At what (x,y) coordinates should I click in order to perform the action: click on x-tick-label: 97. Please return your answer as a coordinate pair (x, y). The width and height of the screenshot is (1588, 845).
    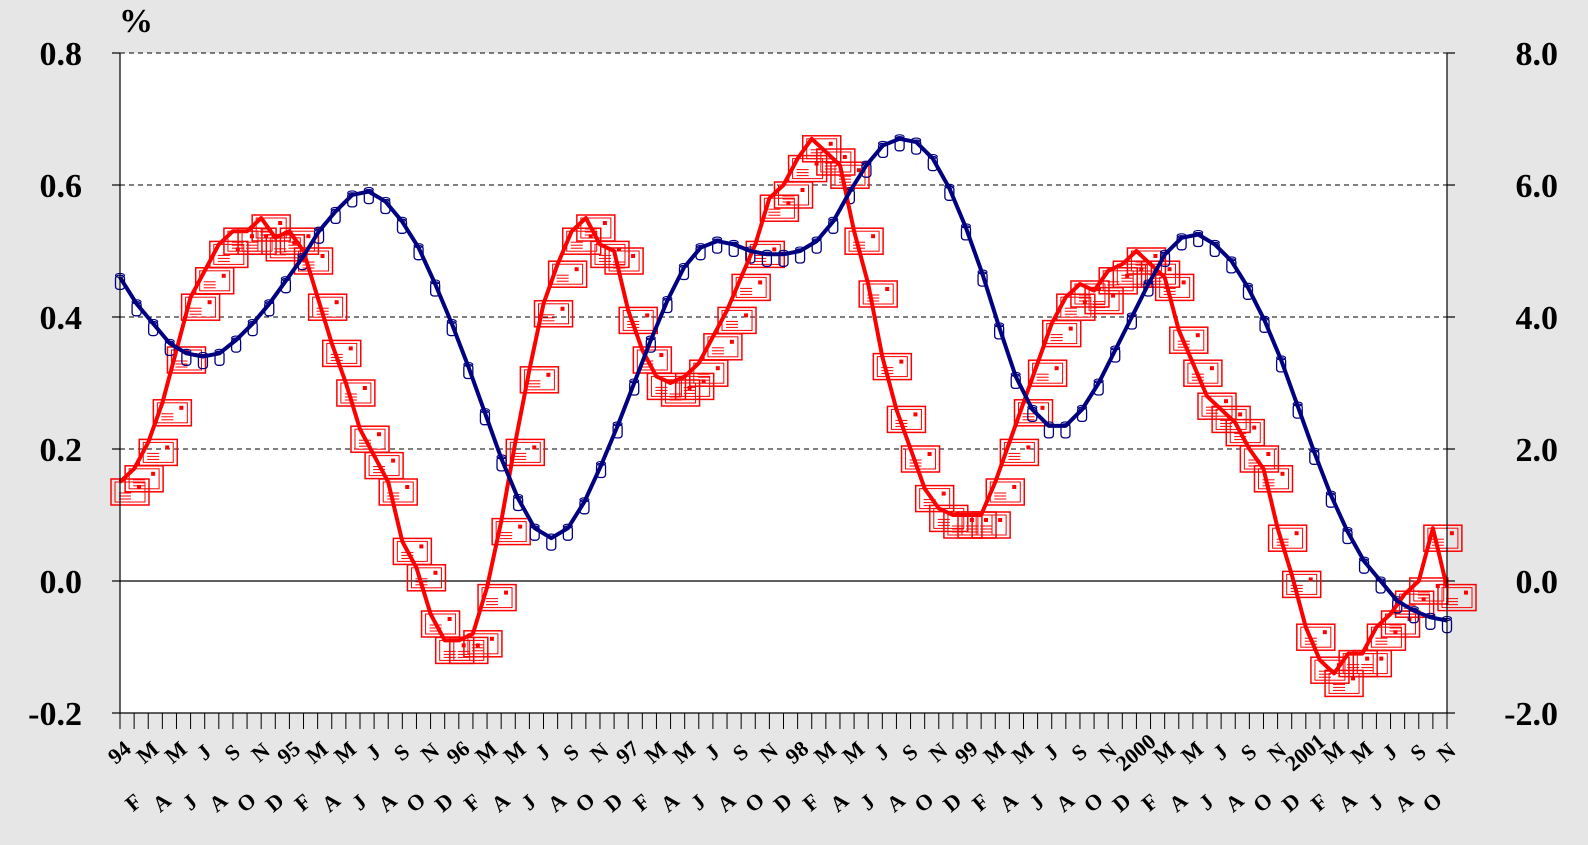
    Looking at the image, I should click on (627, 752).